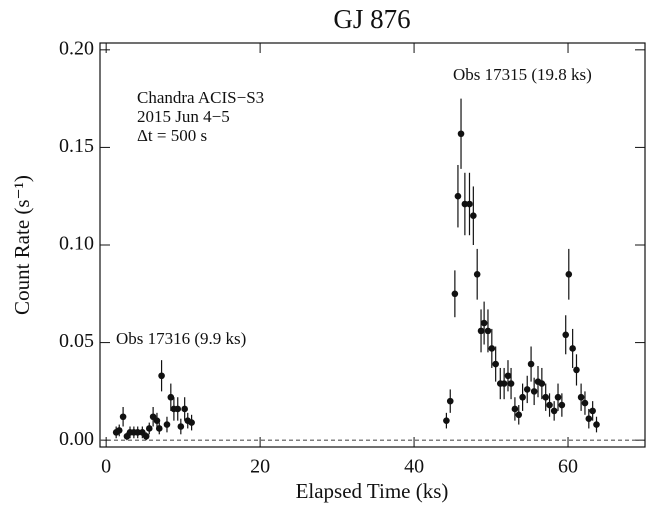 The height and width of the screenshot is (508, 647). I want to click on x-tick-label: 40, so click(414, 467).